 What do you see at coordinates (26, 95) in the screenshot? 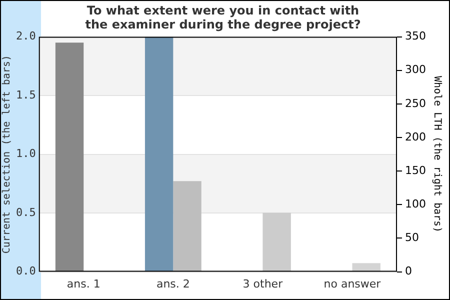
I see `y-tick-label: 1.5` at bounding box center [26, 95].